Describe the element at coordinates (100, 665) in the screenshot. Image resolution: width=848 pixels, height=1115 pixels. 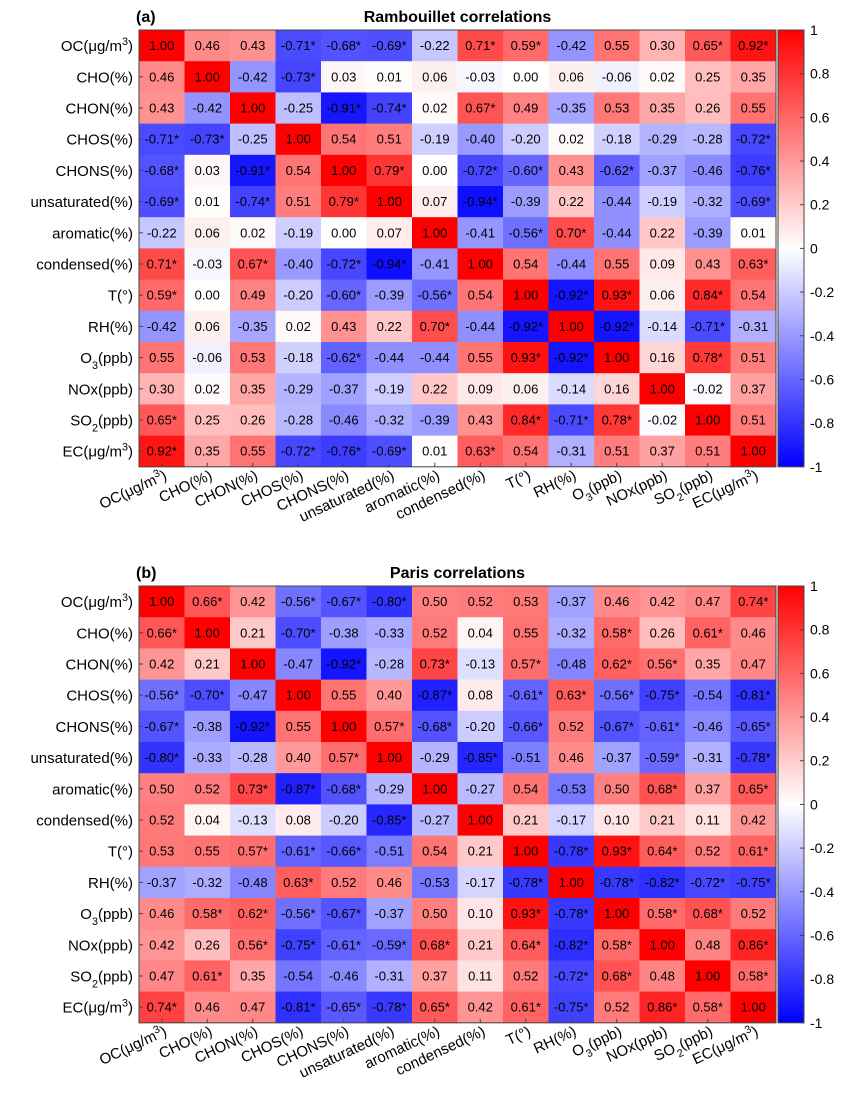
I see `row-label: CHON(%)` at that location.